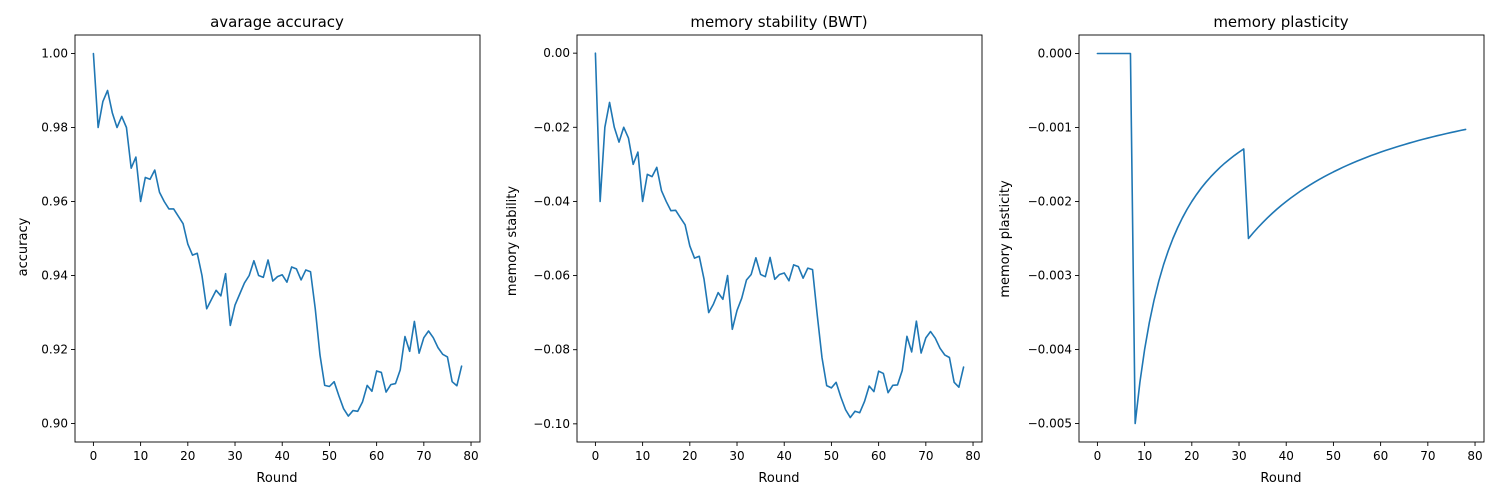 This screenshot has height=500, width=1500. I want to click on y-axis-label: memory stability, so click(512, 241).